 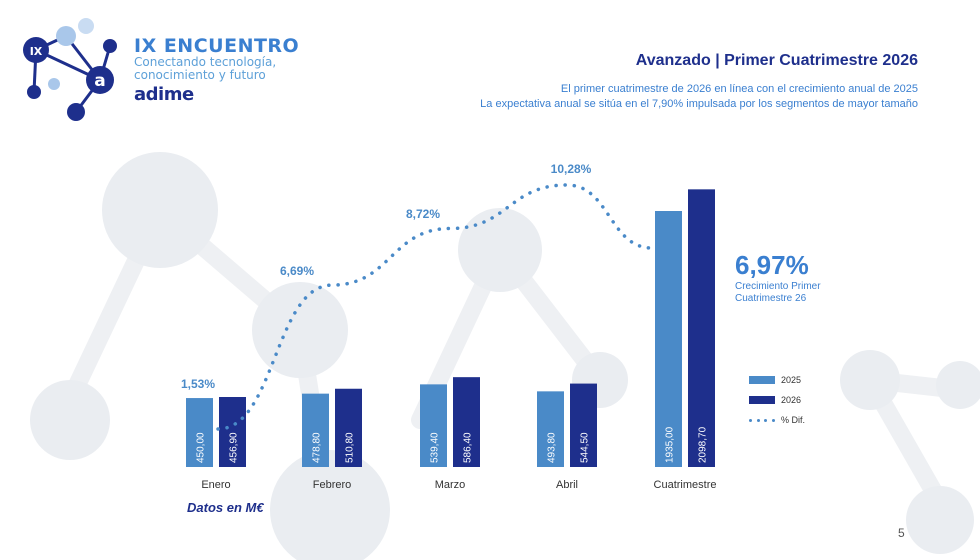 I want to click on svg-text: IX, so click(x=36, y=51).